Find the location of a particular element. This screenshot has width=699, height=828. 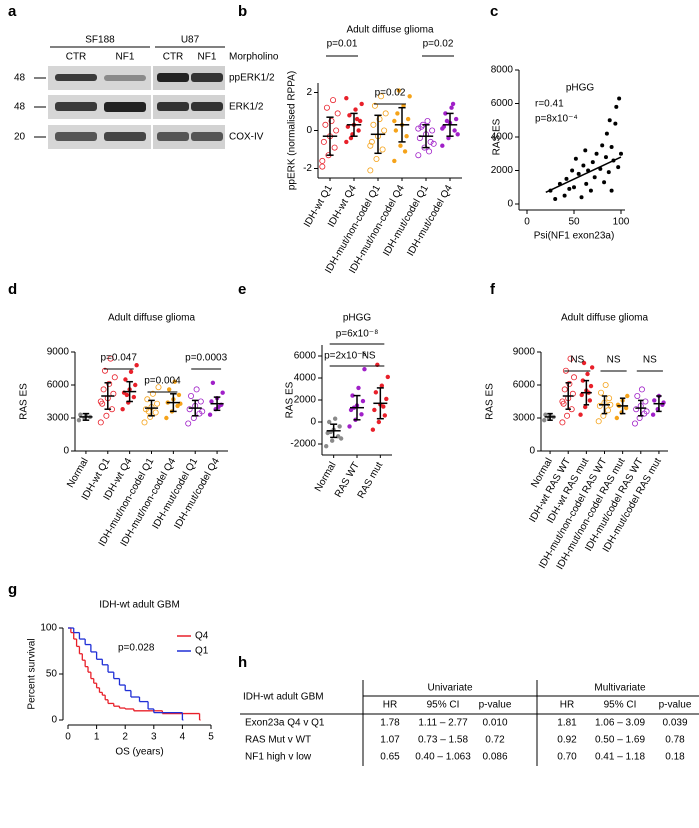

stat-label: r=0.41 is located at coordinates (549, 104).